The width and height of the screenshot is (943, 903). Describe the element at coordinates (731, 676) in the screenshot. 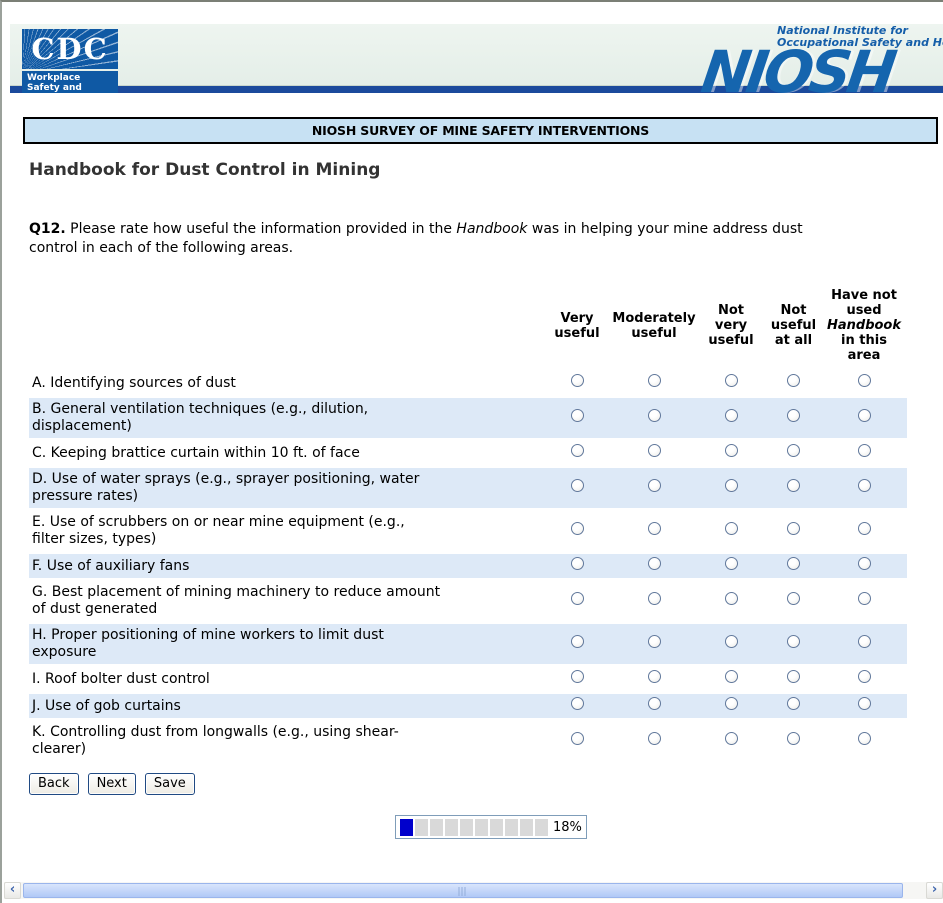

I see `radio-I-not-very-useful` at that location.